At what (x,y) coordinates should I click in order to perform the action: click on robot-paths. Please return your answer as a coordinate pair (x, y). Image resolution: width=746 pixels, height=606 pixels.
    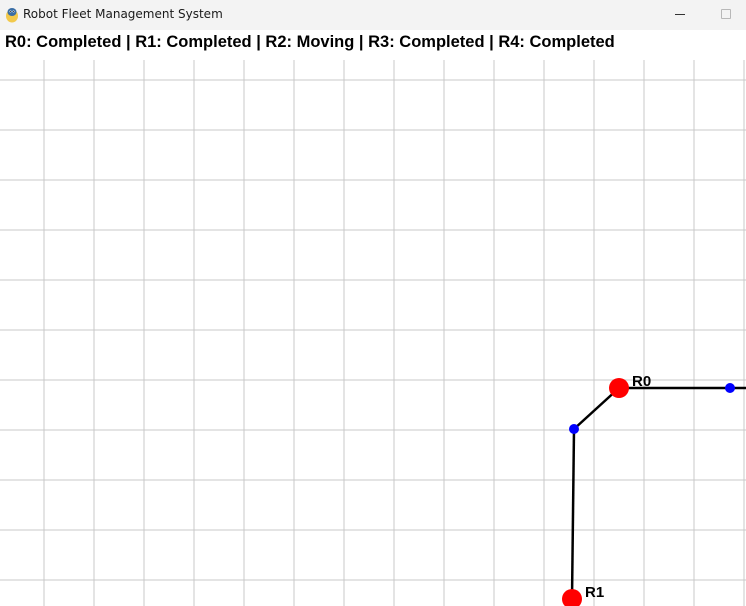
    Looking at the image, I should click on (658, 493).